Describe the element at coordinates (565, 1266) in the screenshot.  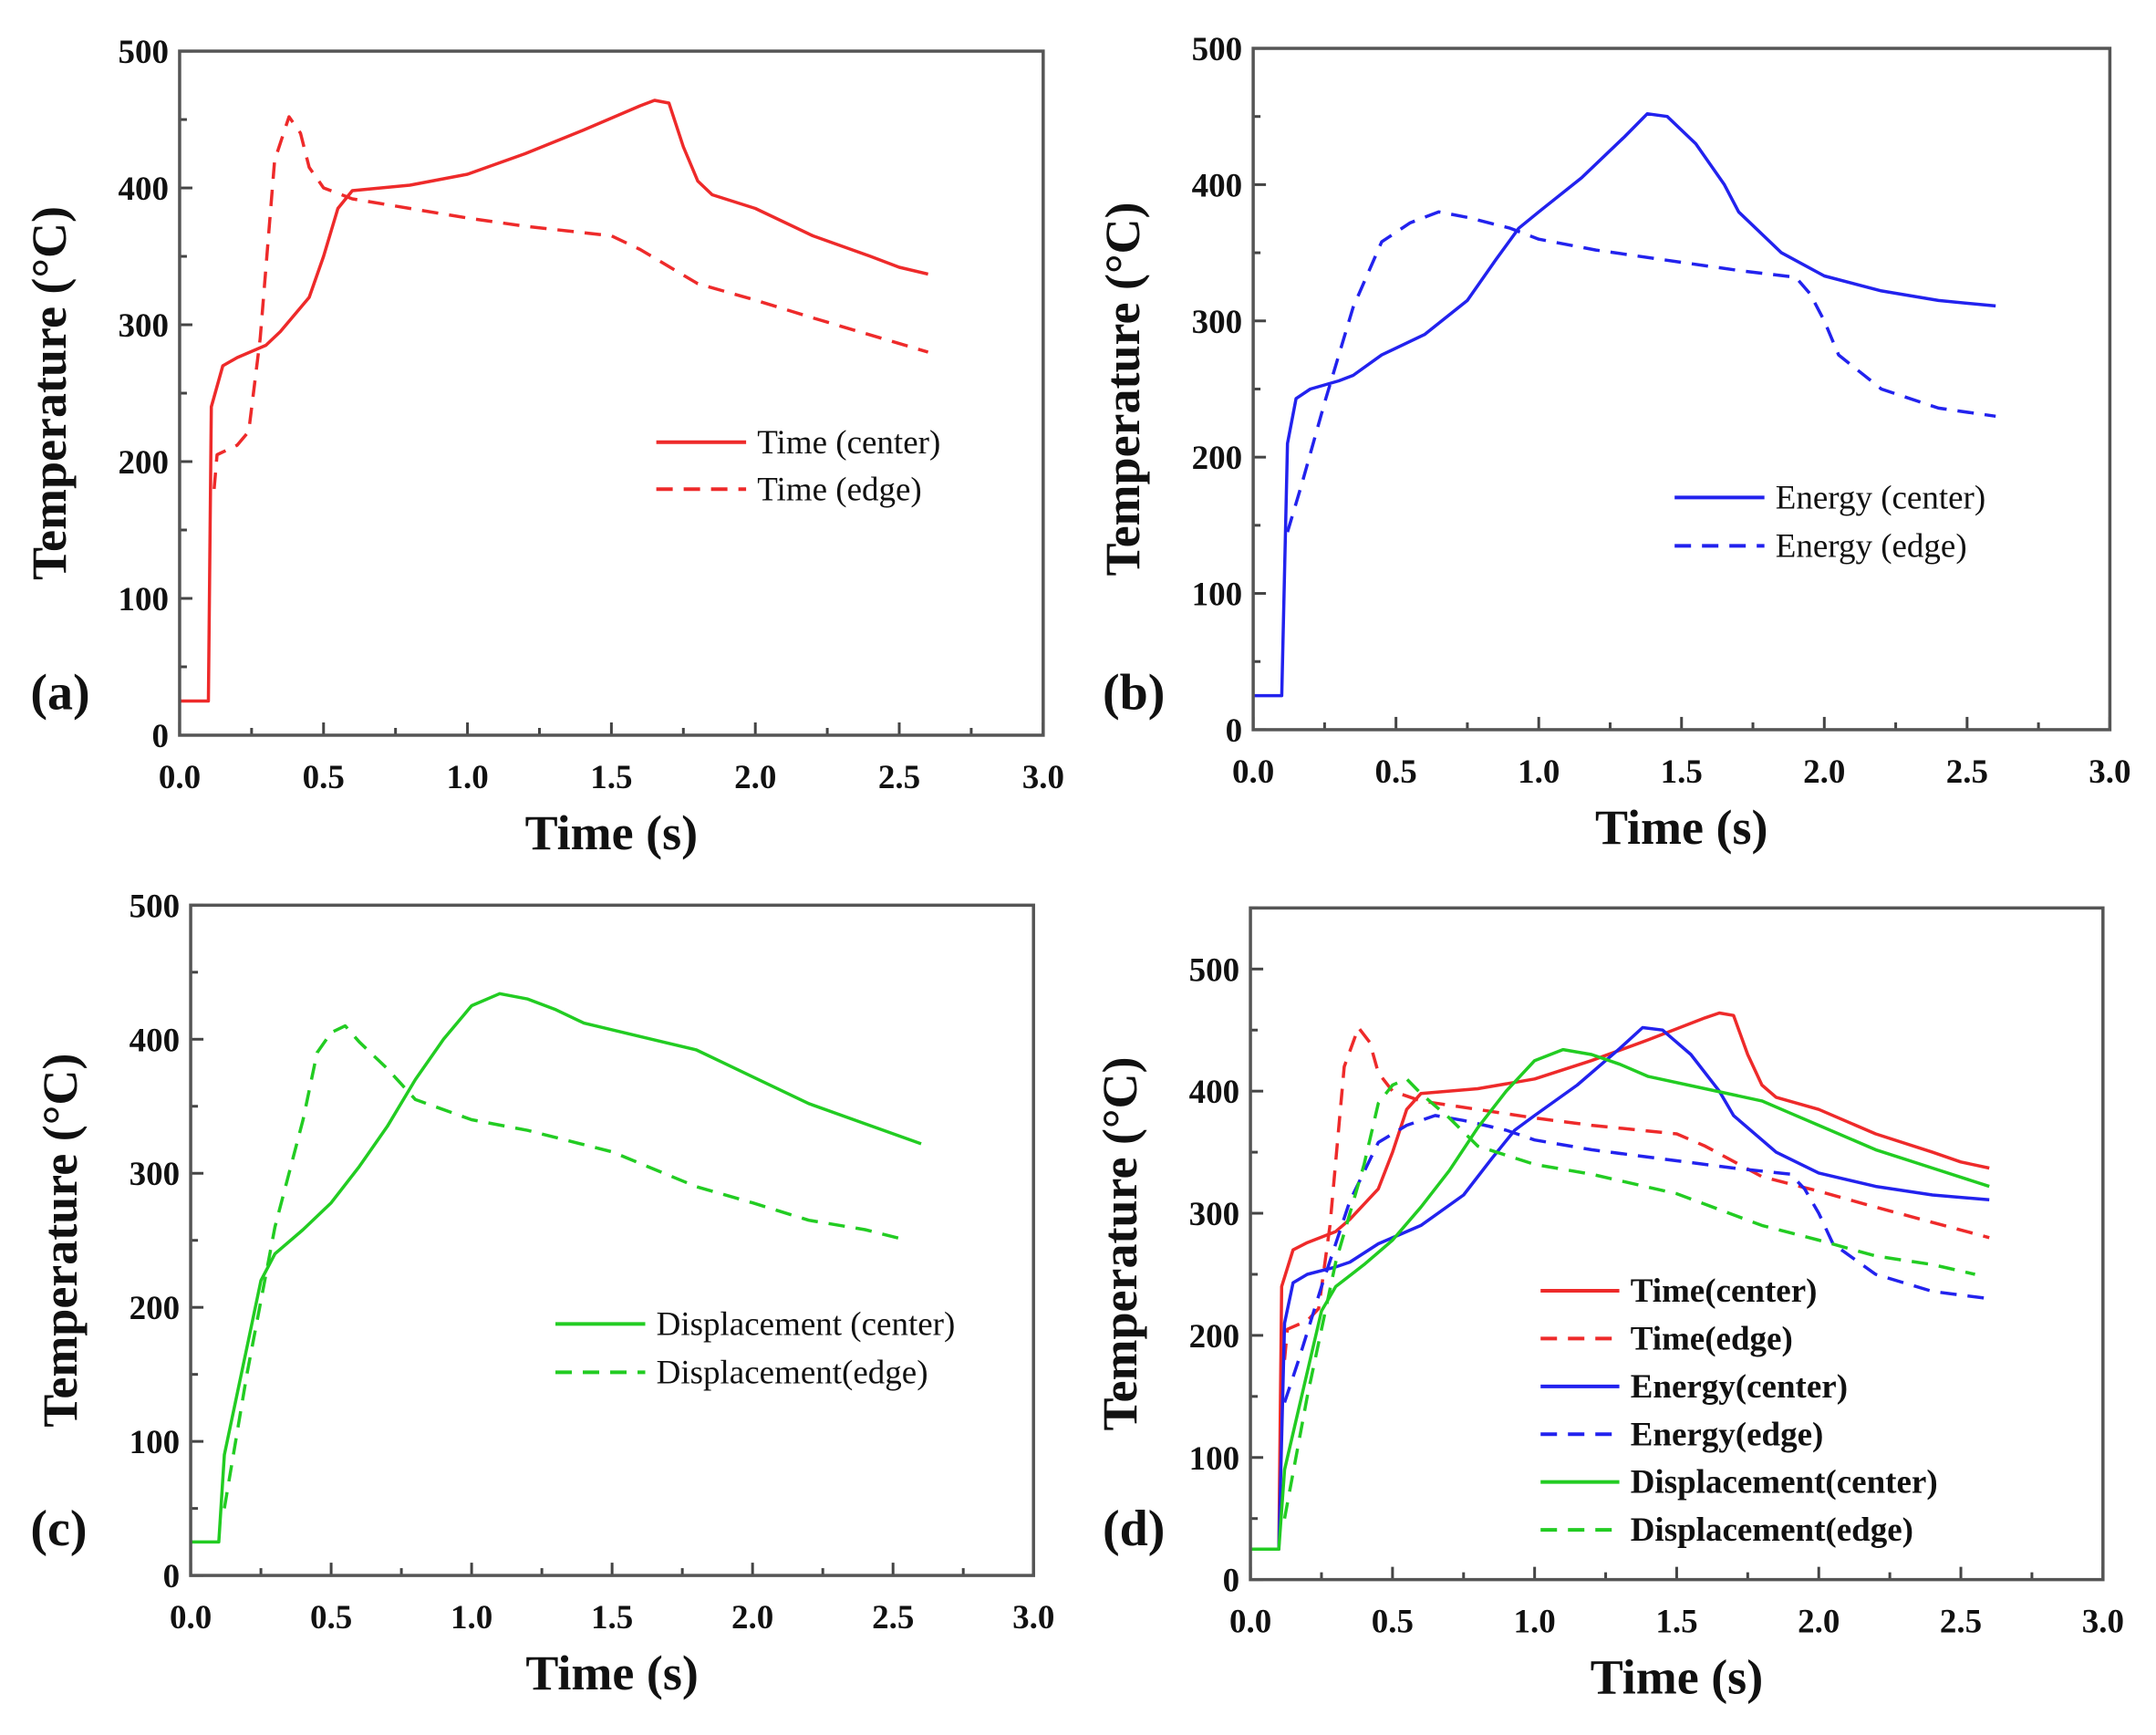
I see `series-line-disp_edge` at that location.